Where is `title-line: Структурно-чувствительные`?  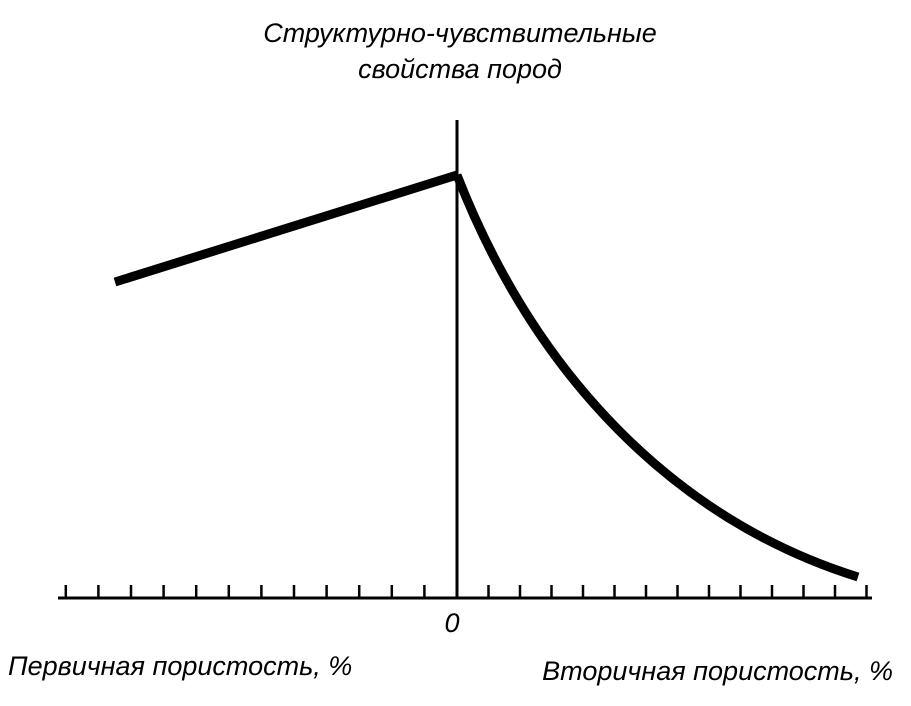
title-line: Структурно-чувствительные is located at coordinates (460, 33).